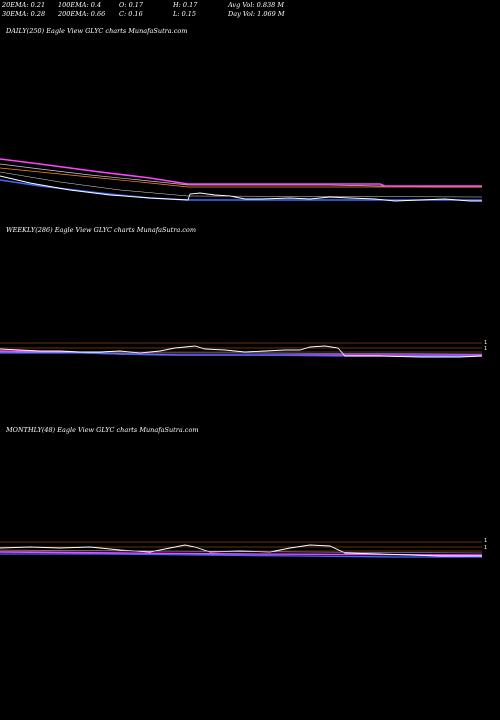  Describe the element at coordinates (256, 5) in the screenshot. I see `avg-vol-stat: Avg Vol: 0.838 M` at that location.